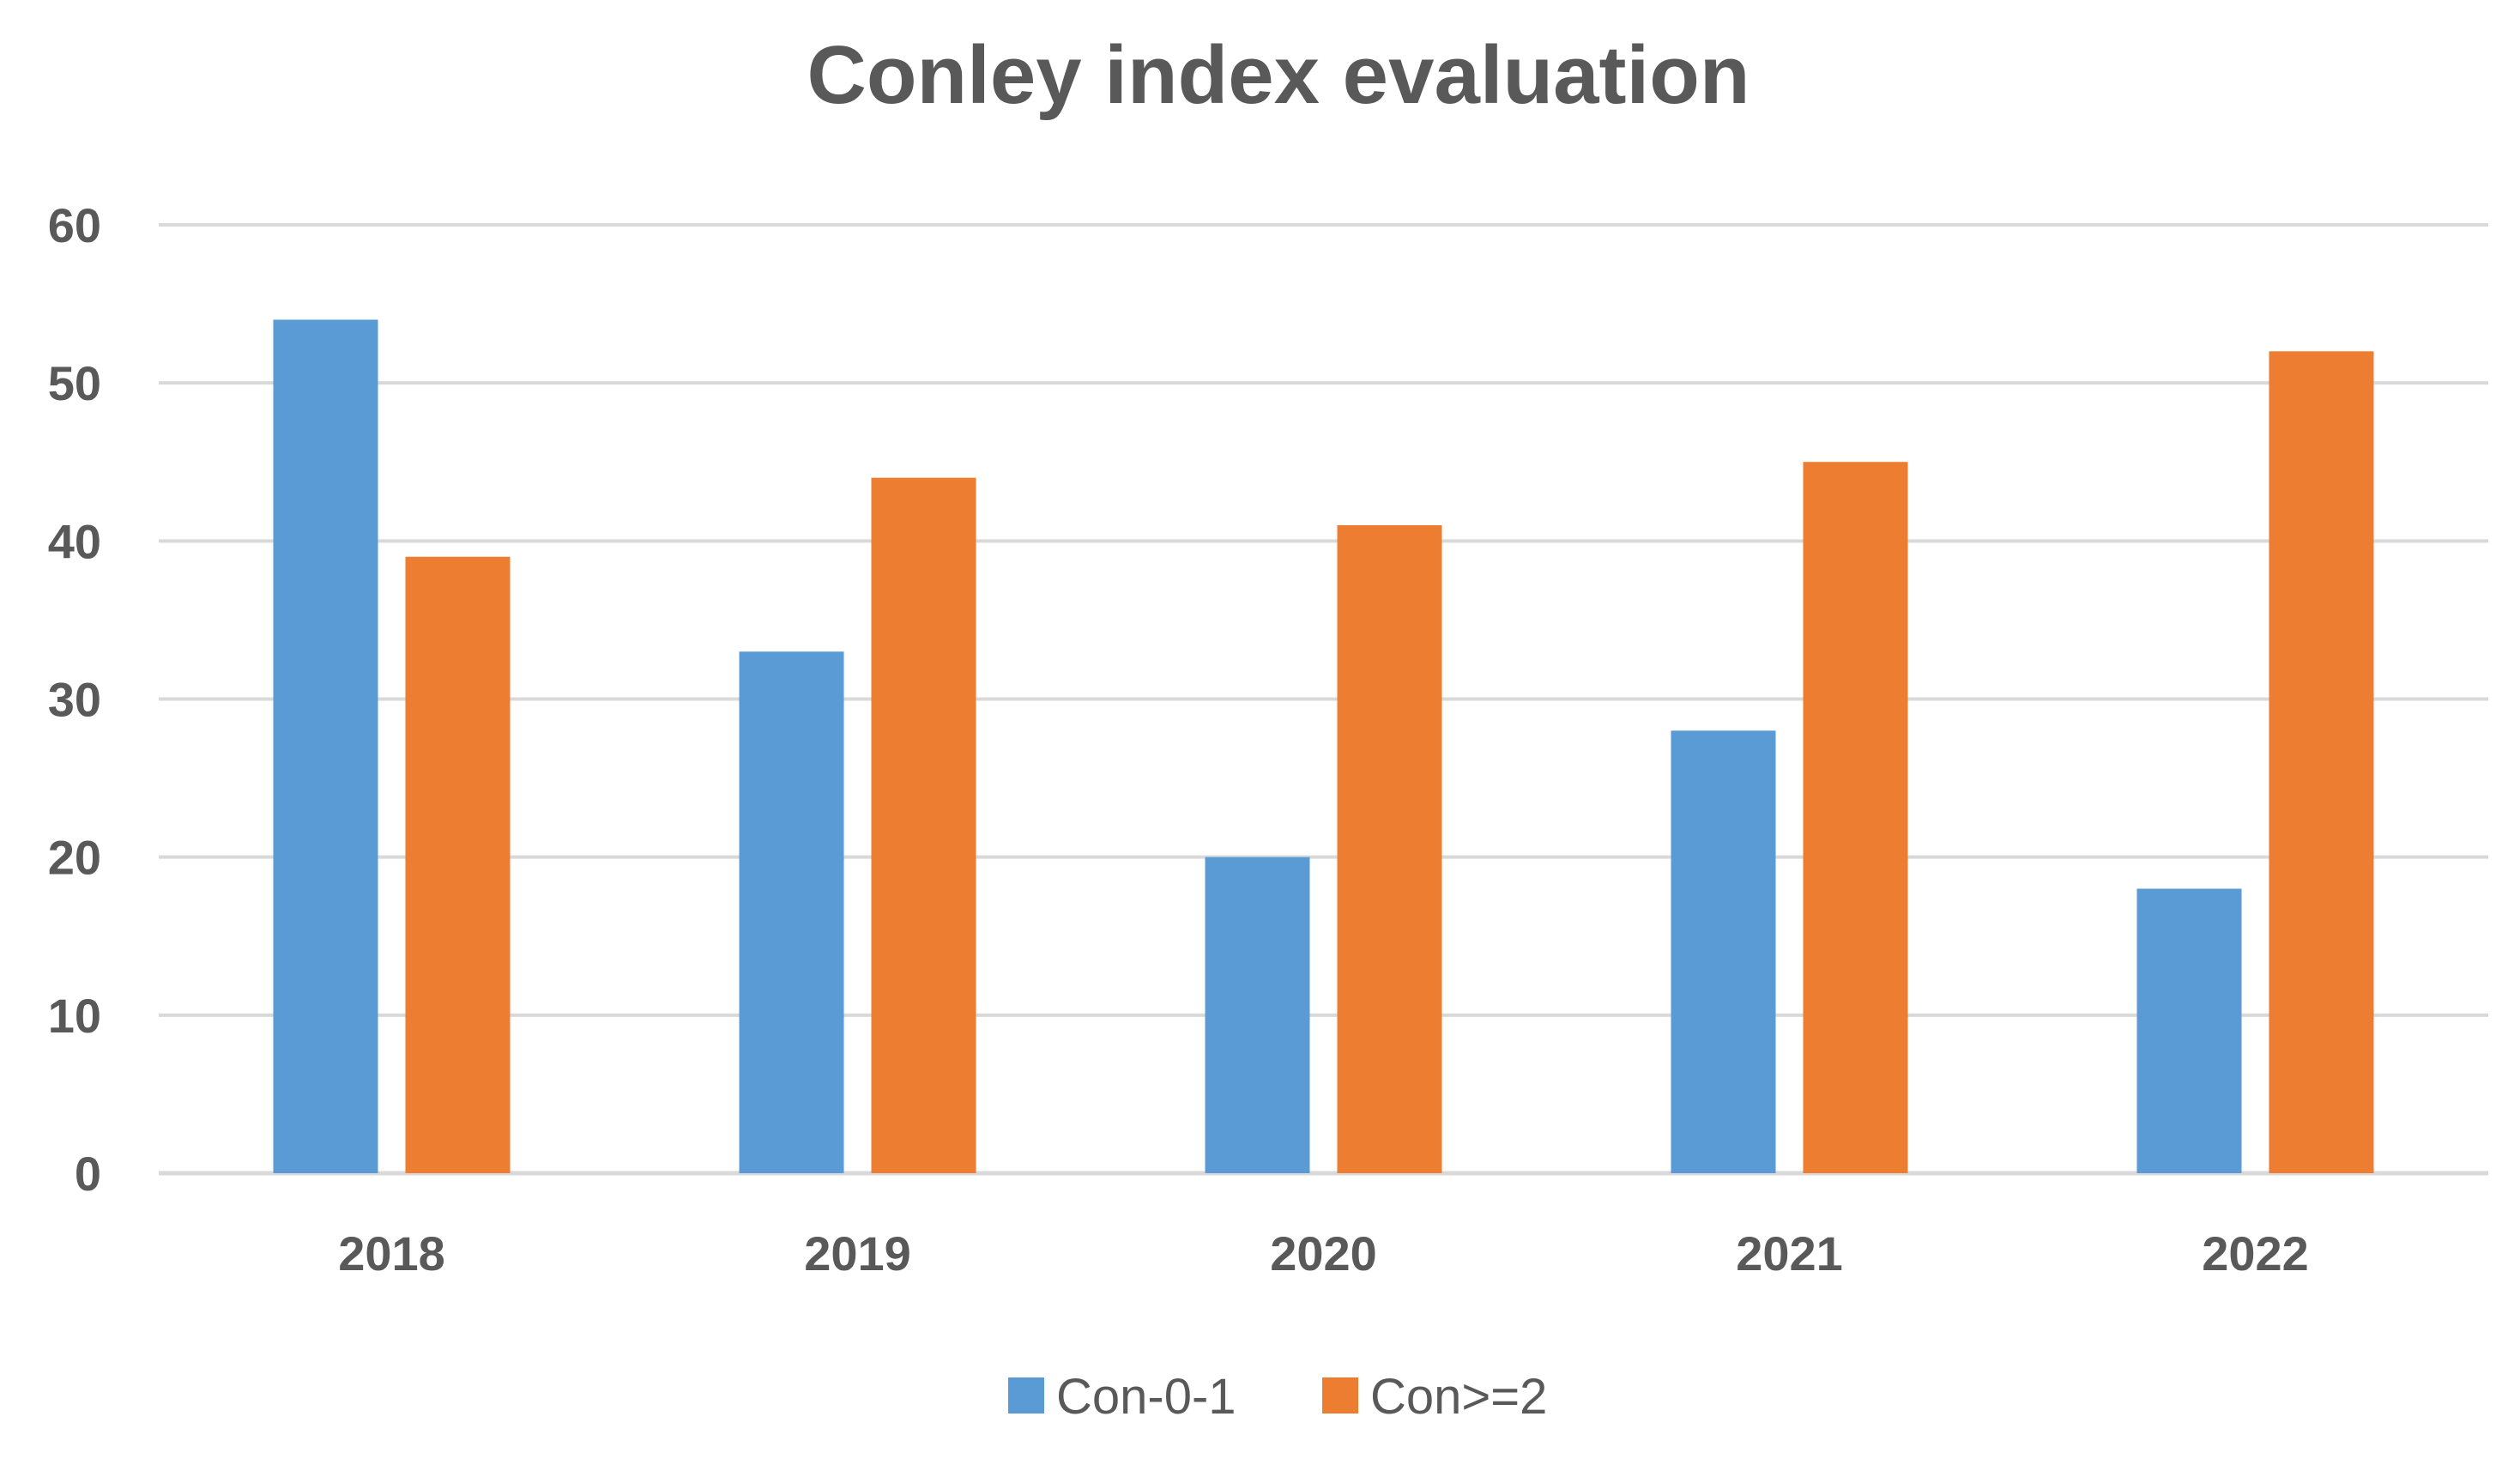  Describe the element at coordinates (88, 1174) in the screenshot. I see `y-tick-label: 0` at that location.